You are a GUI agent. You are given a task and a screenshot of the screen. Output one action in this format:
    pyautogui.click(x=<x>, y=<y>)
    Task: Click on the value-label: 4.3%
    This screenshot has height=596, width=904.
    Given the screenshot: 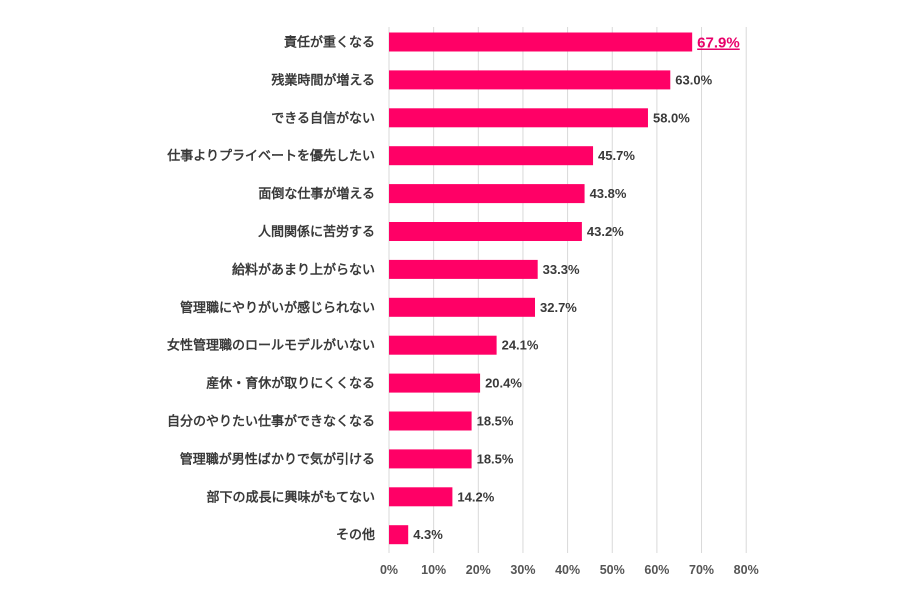 What is the action you would take?
    pyautogui.click(x=428, y=534)
    